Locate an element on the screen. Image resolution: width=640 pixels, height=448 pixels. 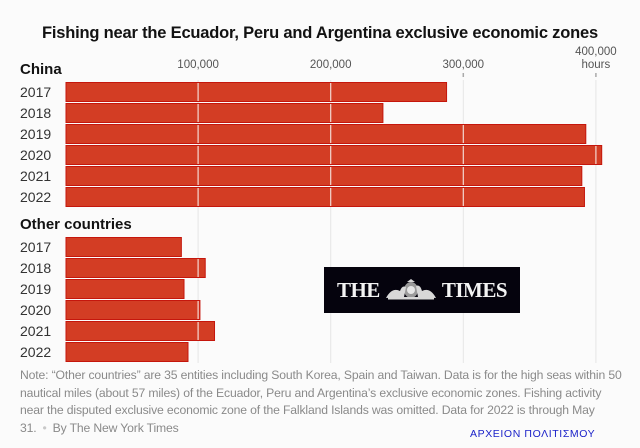
x-axis-unit-label: hours is located at coordinates (596, 65).